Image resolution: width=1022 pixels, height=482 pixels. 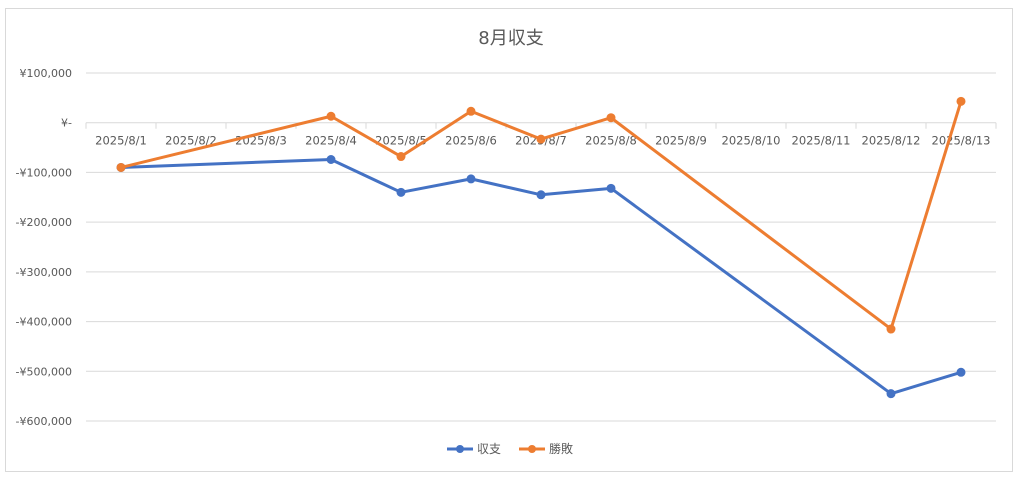 What do you see at coordinates (46, 73) in the screenshot?
I see `y-tick-label: ¥100,000` at bounding box center [46, 73].